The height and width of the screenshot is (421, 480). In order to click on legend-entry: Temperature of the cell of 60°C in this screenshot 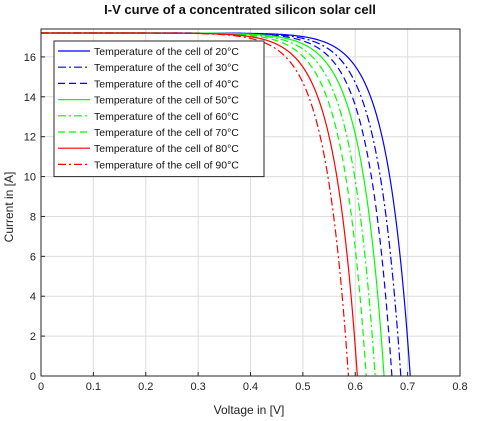, I will do `click(166, 117)`.